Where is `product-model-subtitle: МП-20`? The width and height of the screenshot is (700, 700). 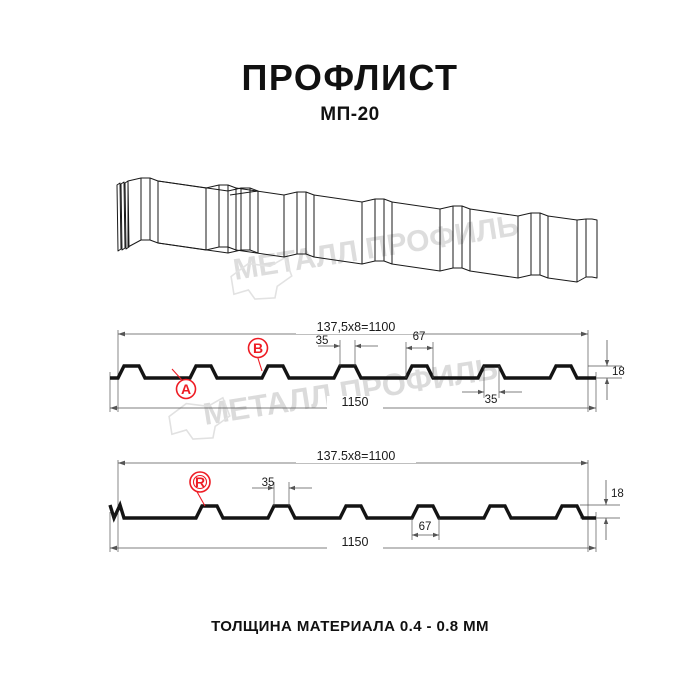 product-model-subtitle: МП-20 is located at coordinates (350, 114).